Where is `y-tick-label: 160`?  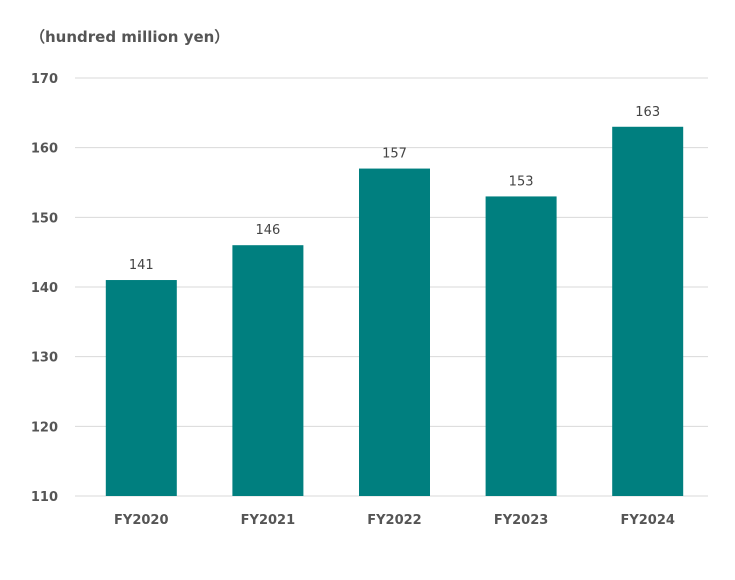
y-tick-label: 160 is located at coordinates (44, 149).